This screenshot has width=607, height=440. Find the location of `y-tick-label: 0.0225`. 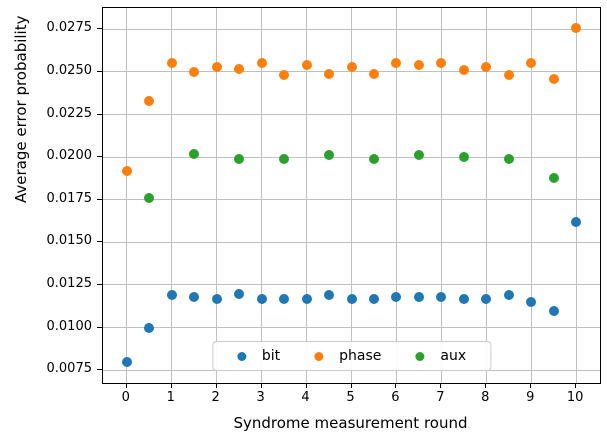

y-tick-label: 0.0225 is located at coordinates (69, 113).